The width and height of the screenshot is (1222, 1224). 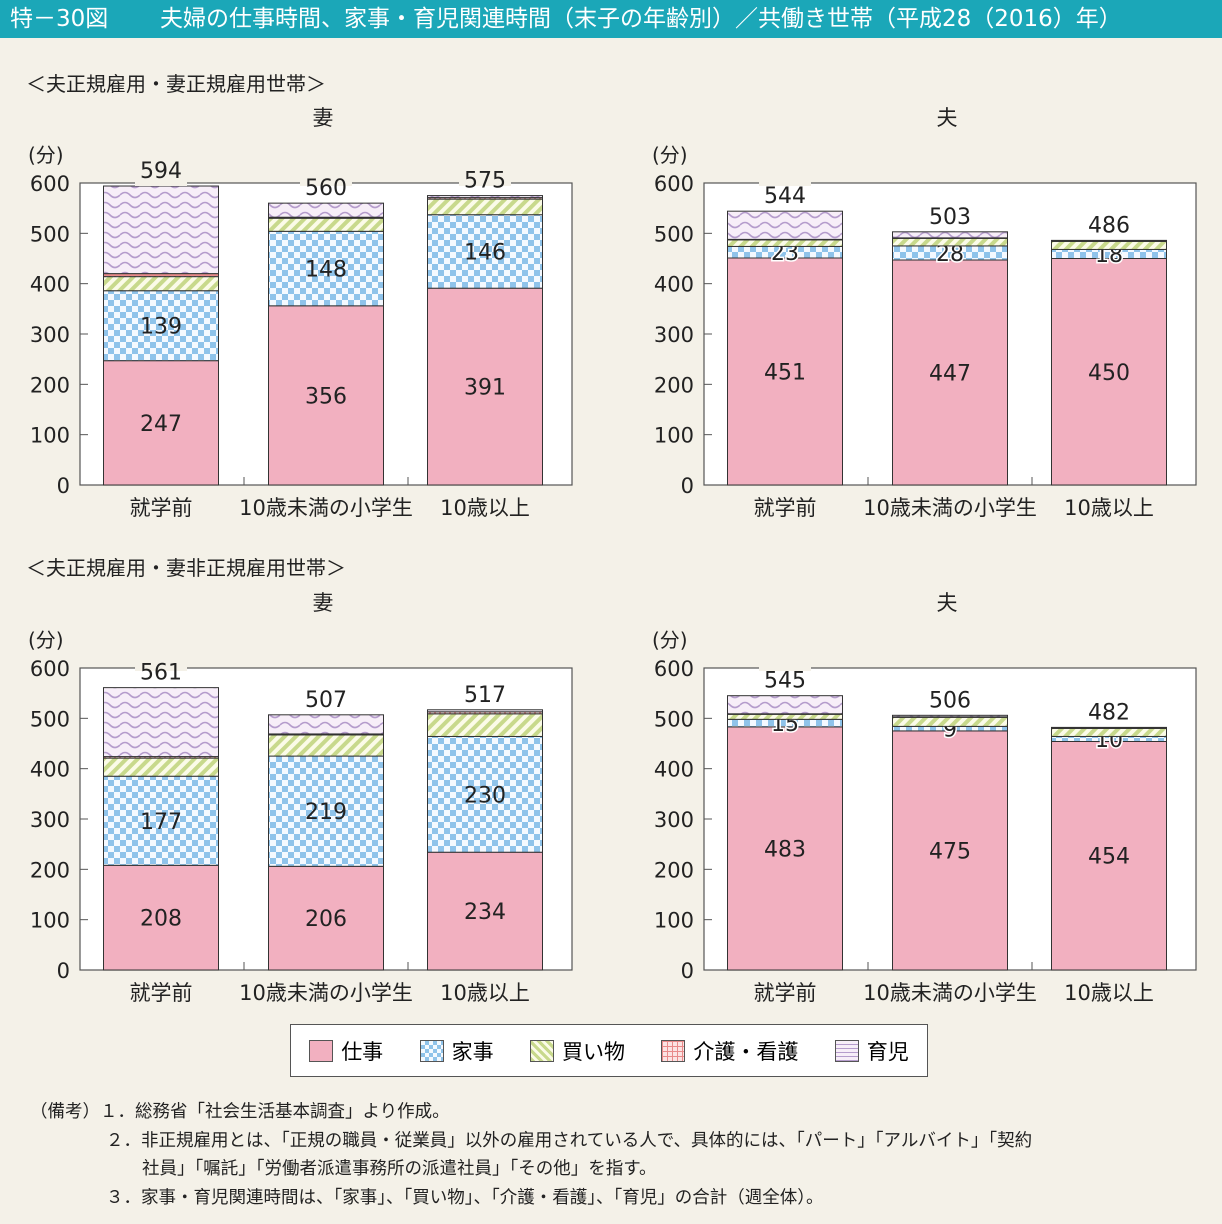 What do you see at coordinates (1109, 373) in the screenshot?
I see `segment-value-label: 450` at bounding box center [1109, 373].